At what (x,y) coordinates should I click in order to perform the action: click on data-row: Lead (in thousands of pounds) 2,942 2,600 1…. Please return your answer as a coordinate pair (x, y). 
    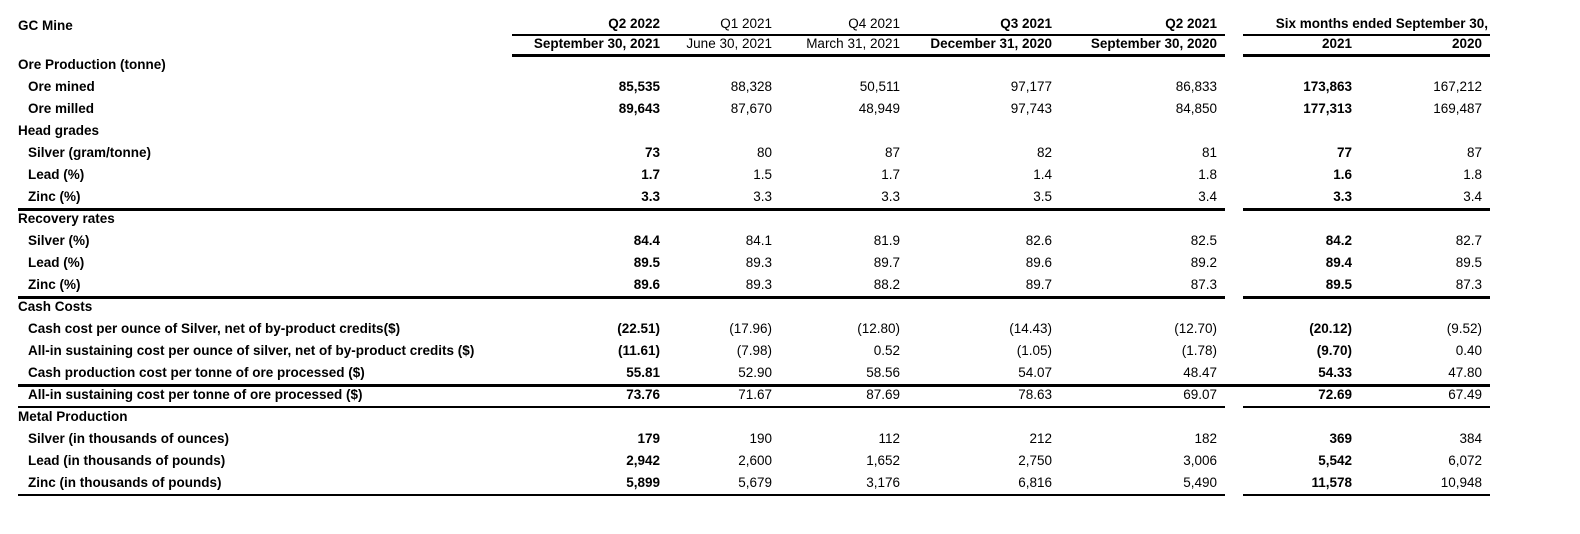
    Looking at the image, I should click on (754, 461).